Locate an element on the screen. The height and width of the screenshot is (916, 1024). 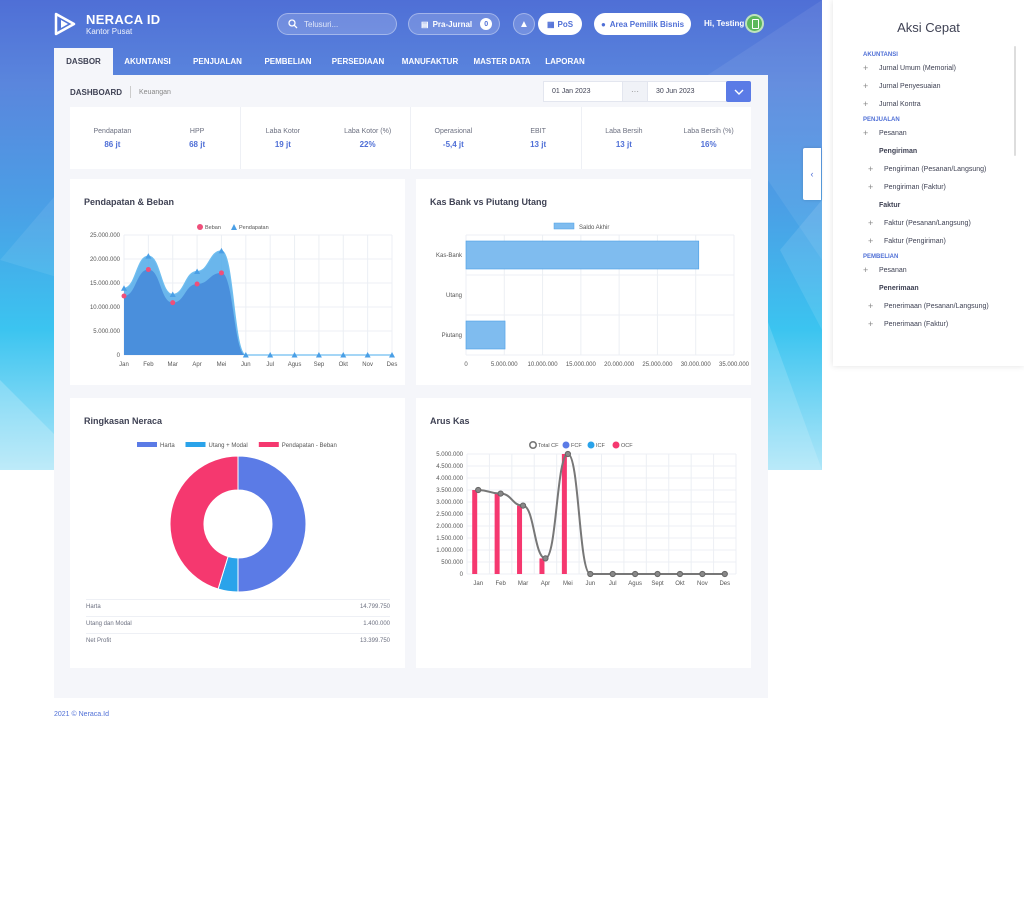
x-tick-label: Sep is located at coordinates (319, 365).